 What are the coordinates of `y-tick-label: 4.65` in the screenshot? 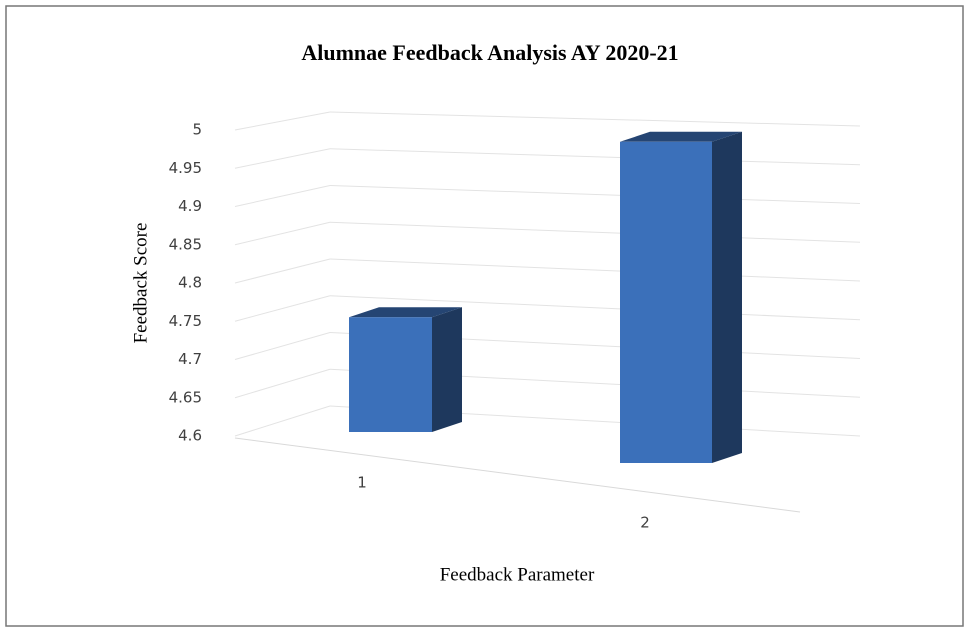 It's located at (185, 397).